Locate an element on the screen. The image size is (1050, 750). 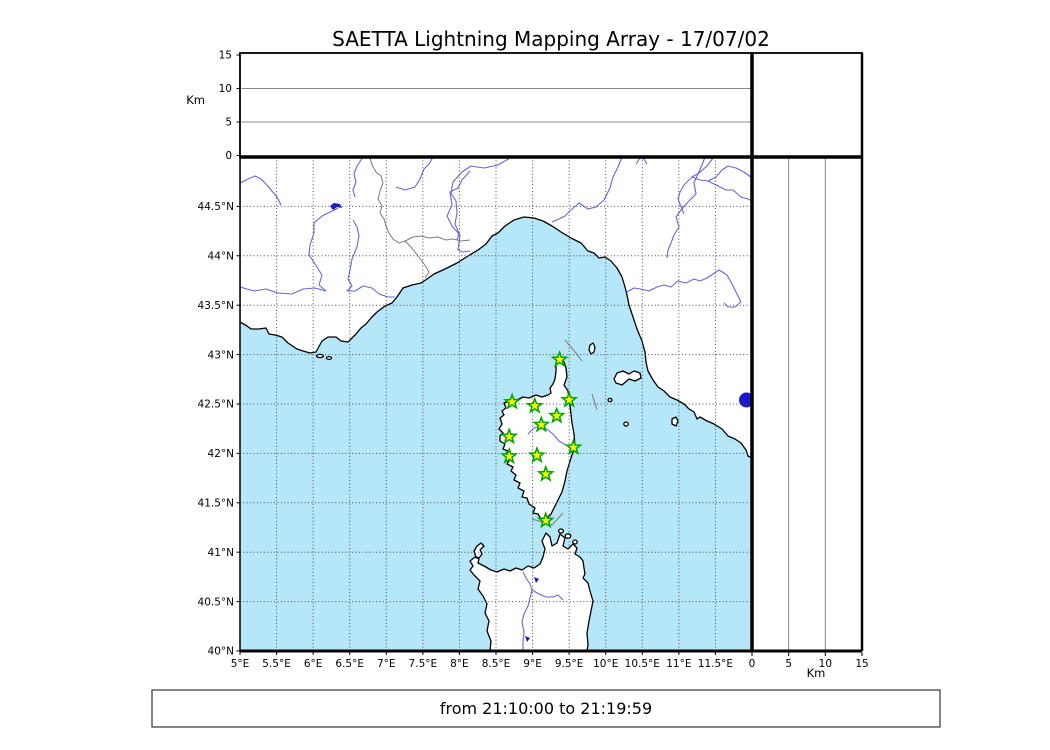
lat-tick-label: 40.5°N is located at coordinates (216, 602).